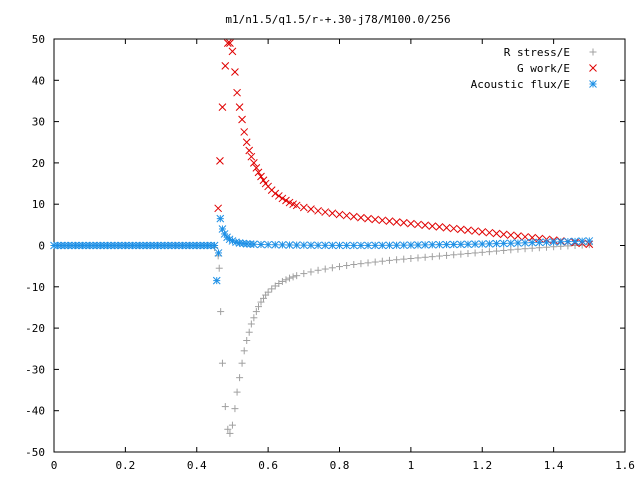  What do you see at coordinates (54, 465) in the screenshot?
I see `x-tick-label: 0` at bounding box center [54, 465].